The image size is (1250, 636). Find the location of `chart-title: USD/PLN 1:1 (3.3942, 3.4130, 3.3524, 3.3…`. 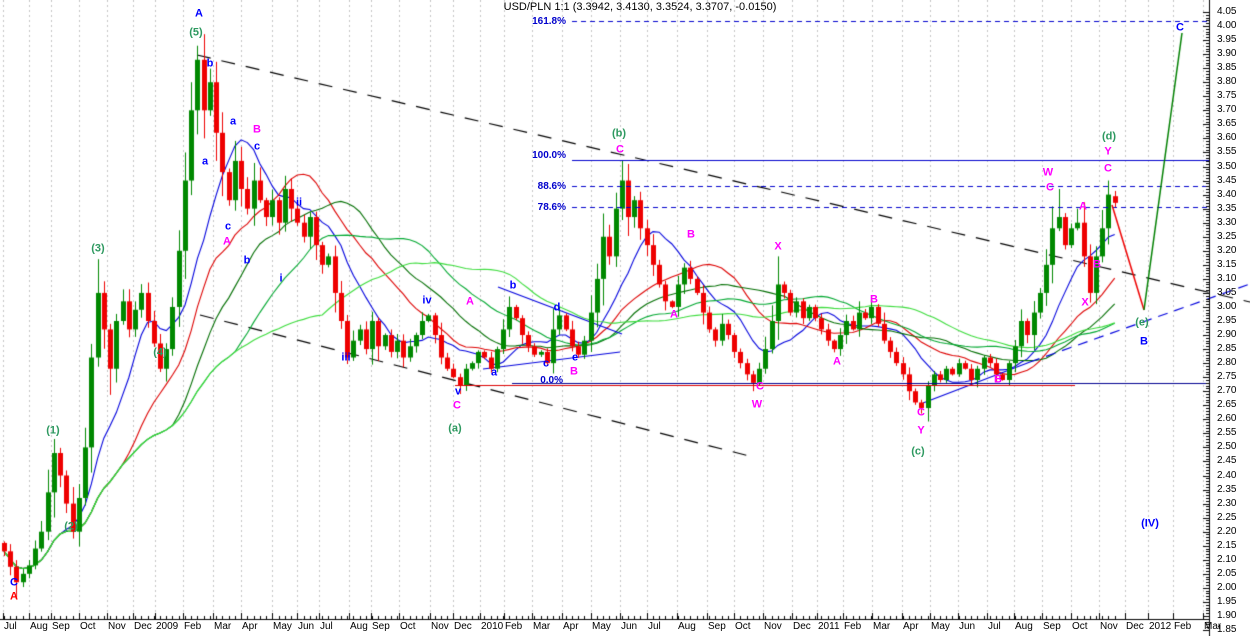

chart-title: USD/PLN 1:1 (3.3942, 3.4130, 3.3524, 3.3… is located at coordinates (640, 7).